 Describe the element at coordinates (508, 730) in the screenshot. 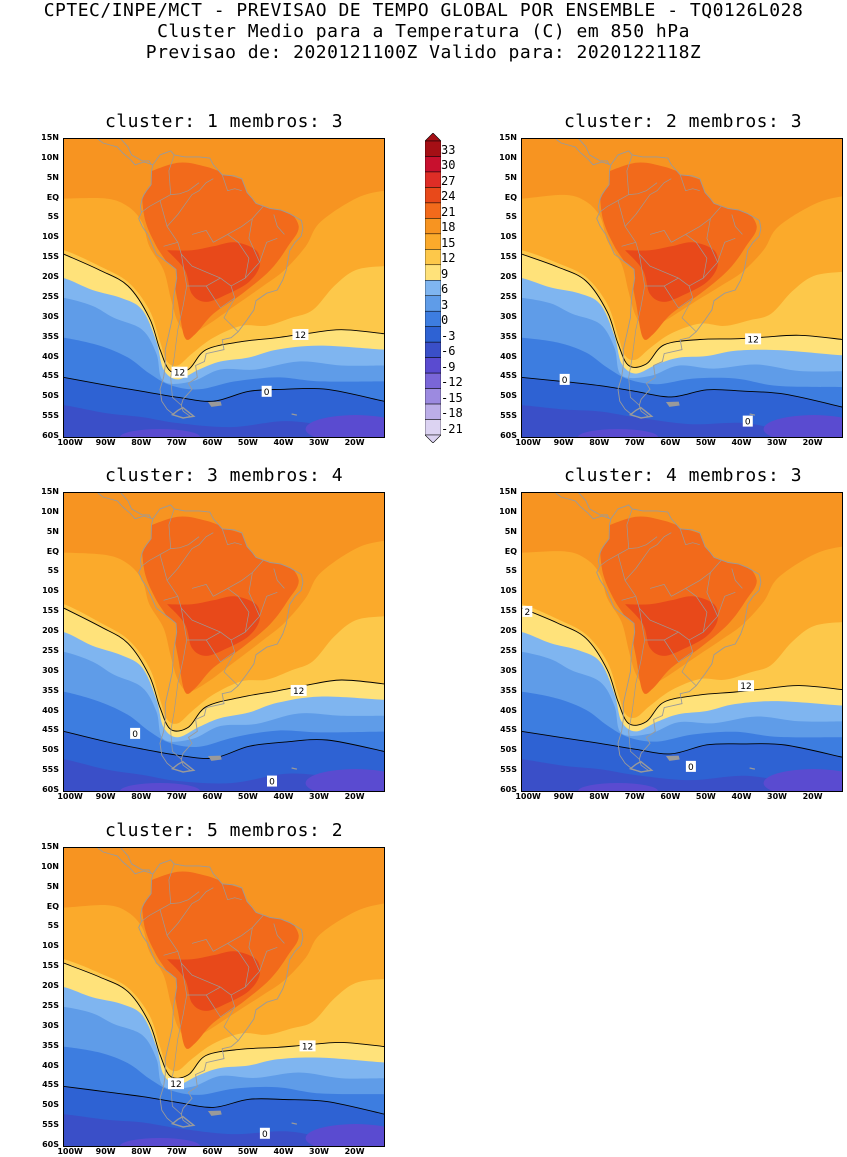

I see `lat-tick-label: 45S` at that location.